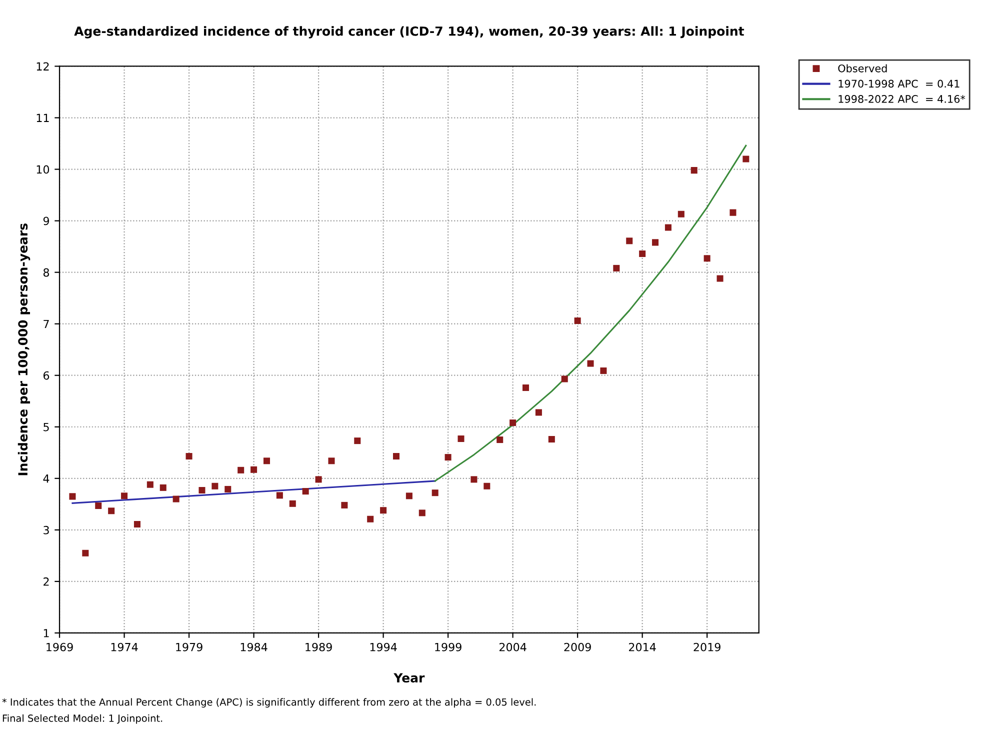 Image resolution: width=992 pixels, height=736 pixels. What do you see at coordinates (46, 478) in the screenshot?
I see `y-tick-label: 4` at bounding box center [46, 478].